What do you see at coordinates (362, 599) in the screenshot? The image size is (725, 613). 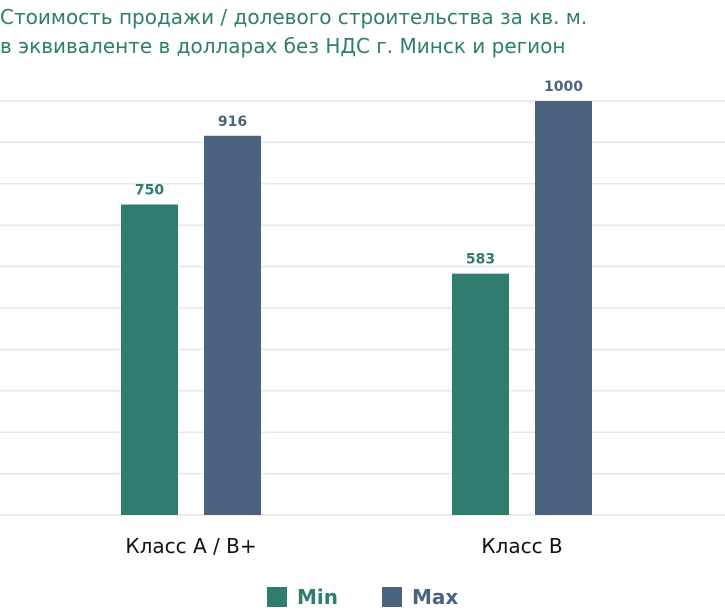 I see `legend: Min Max` at bounding box center [362, 599].